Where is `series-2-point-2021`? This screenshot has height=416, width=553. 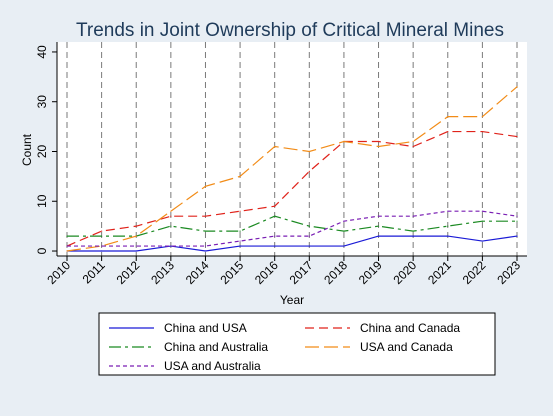
series-2-point-2021 is located at coordinates (448, 131).